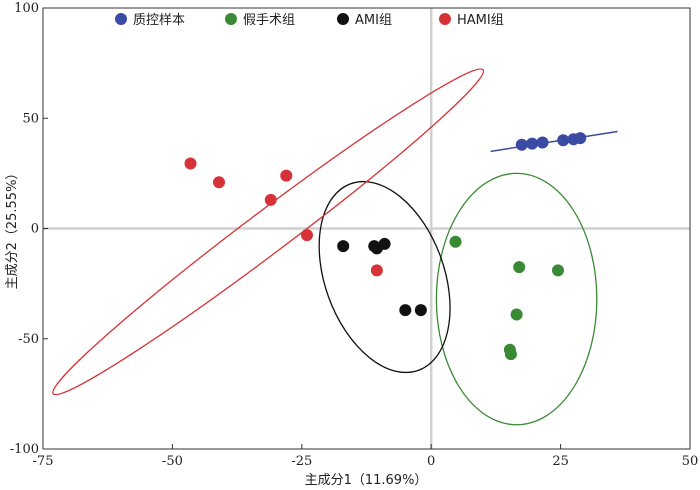 Image resolution: width=700 pixels, height=490 pixels. Describe the element at coordinates (366, 480) in the screenshot. I see `x-axis-title: 主成分1（11.69%）` at that location.